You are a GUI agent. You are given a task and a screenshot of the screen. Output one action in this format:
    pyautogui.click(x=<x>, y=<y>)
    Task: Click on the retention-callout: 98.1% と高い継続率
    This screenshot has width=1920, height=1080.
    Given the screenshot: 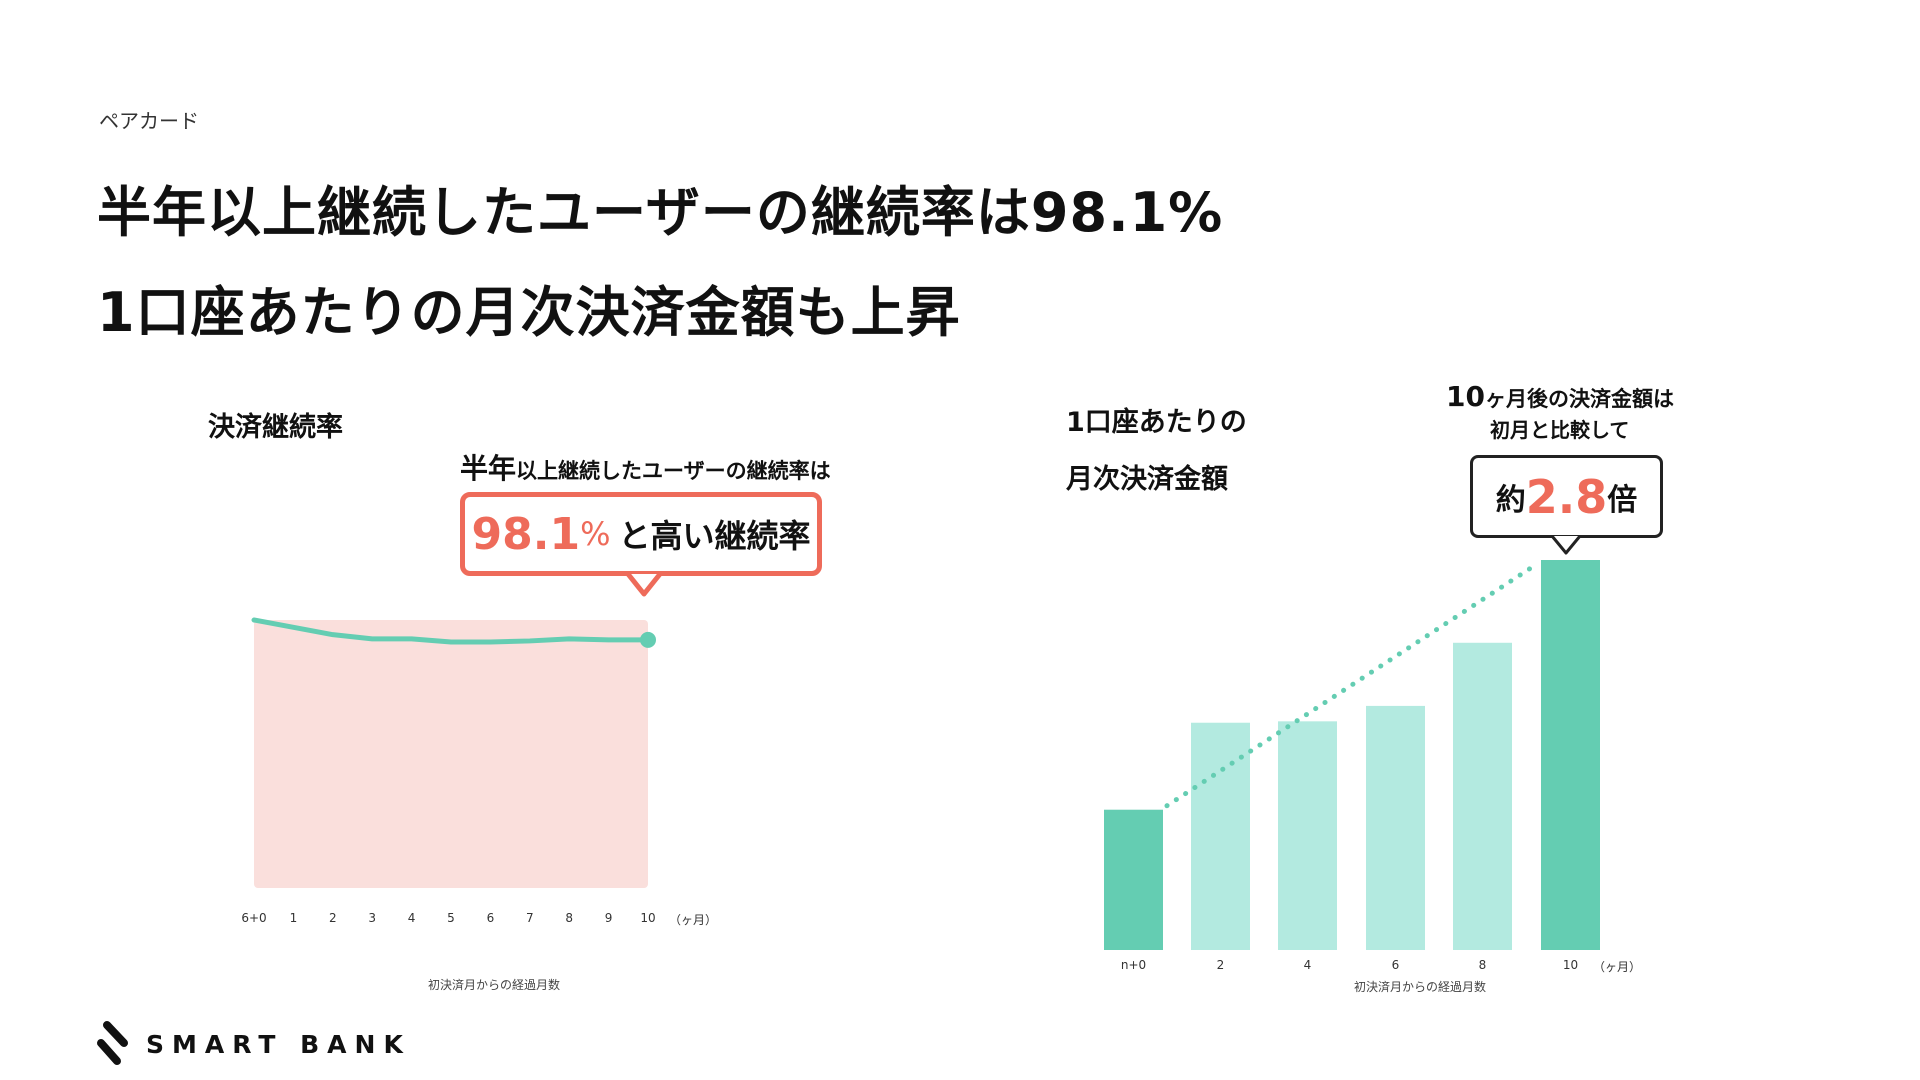 What is the action you would take?
    pyautogui.click(x=641, y=534)
    